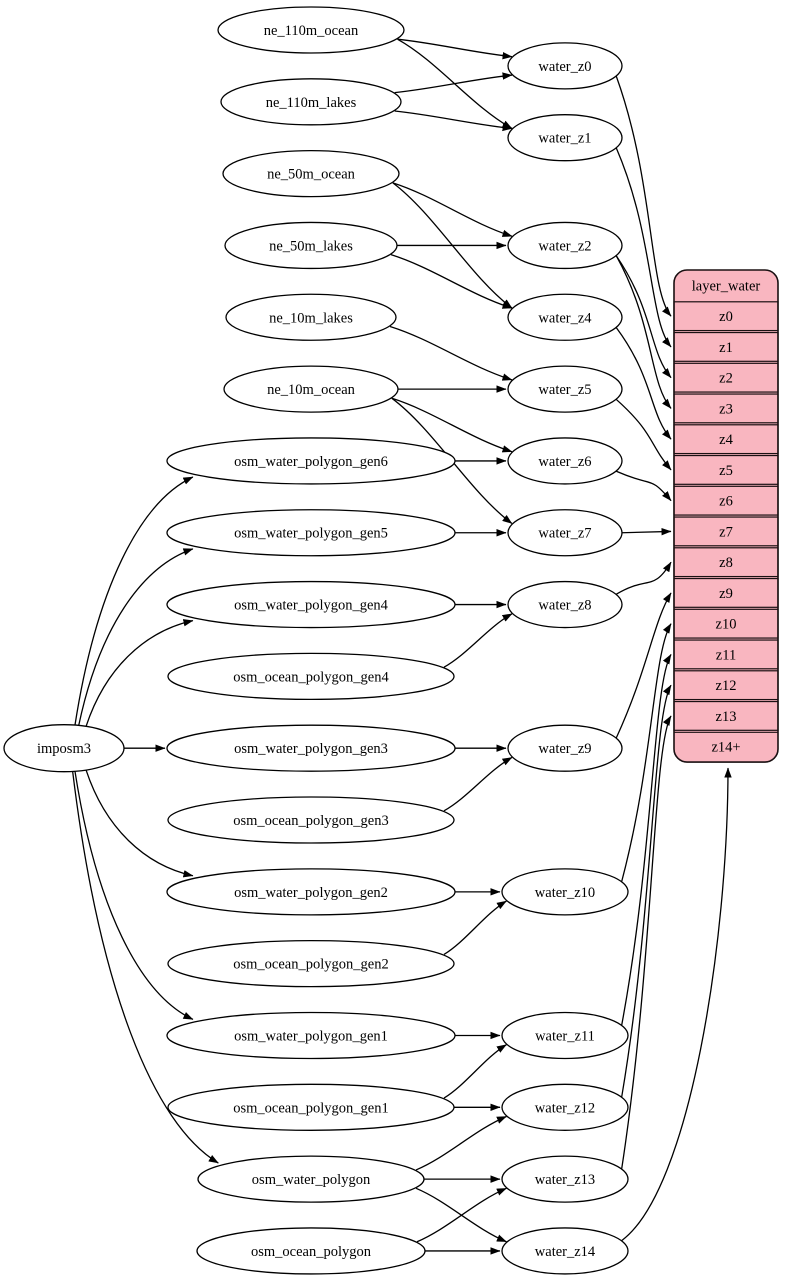 Image resolution: width=786 pixels, height=1283 pixels. I want to click on node-label-water_z9: water_z9, so click(564, 749).